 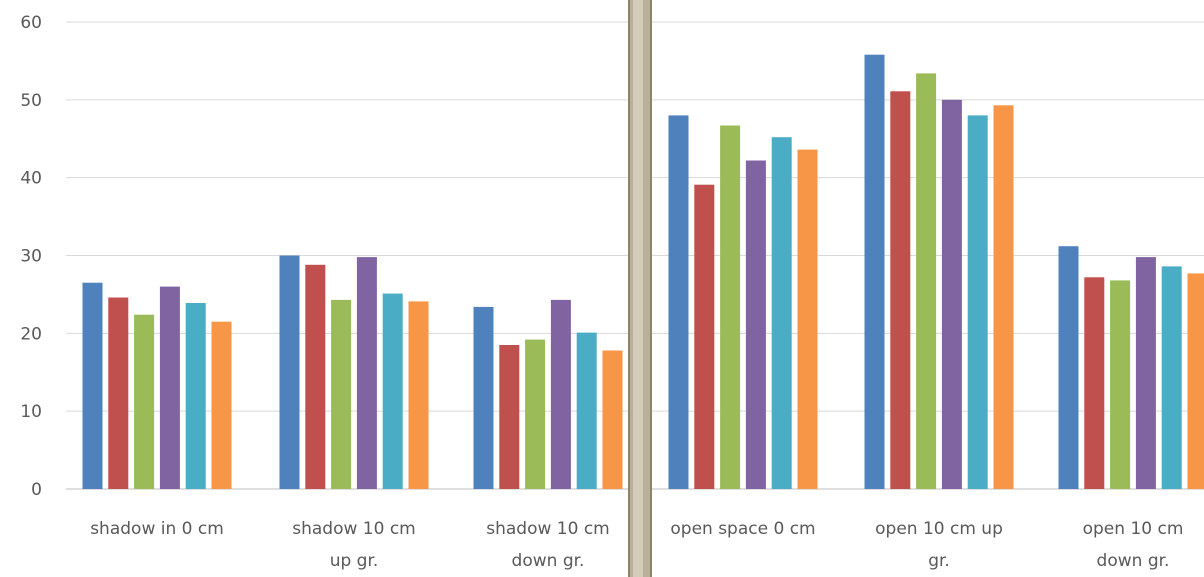 I want to click on y-tick-label: 30, so click(x=31, y=257).